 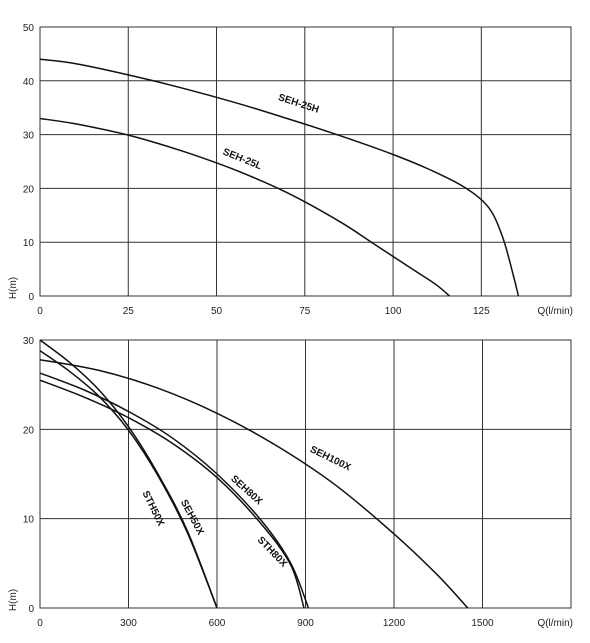 I want to click on x-tick-label: 300, so click(x=128, y=623).